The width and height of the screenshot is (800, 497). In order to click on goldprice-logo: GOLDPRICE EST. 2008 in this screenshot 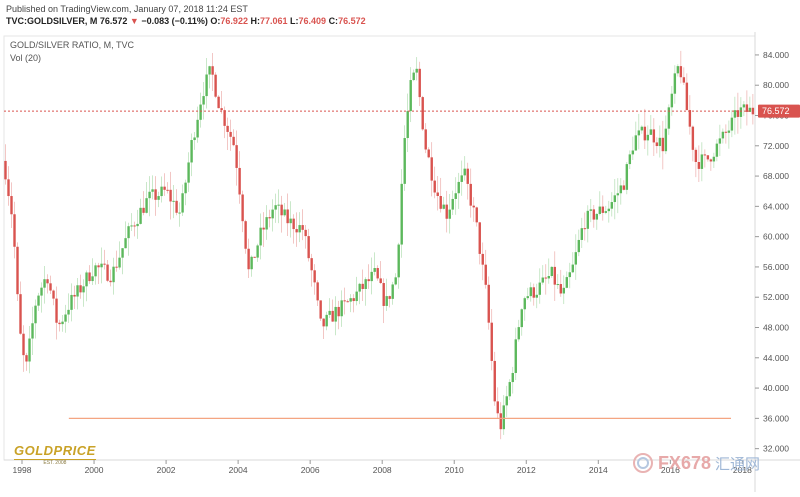, I will do `click(55, 454)`.